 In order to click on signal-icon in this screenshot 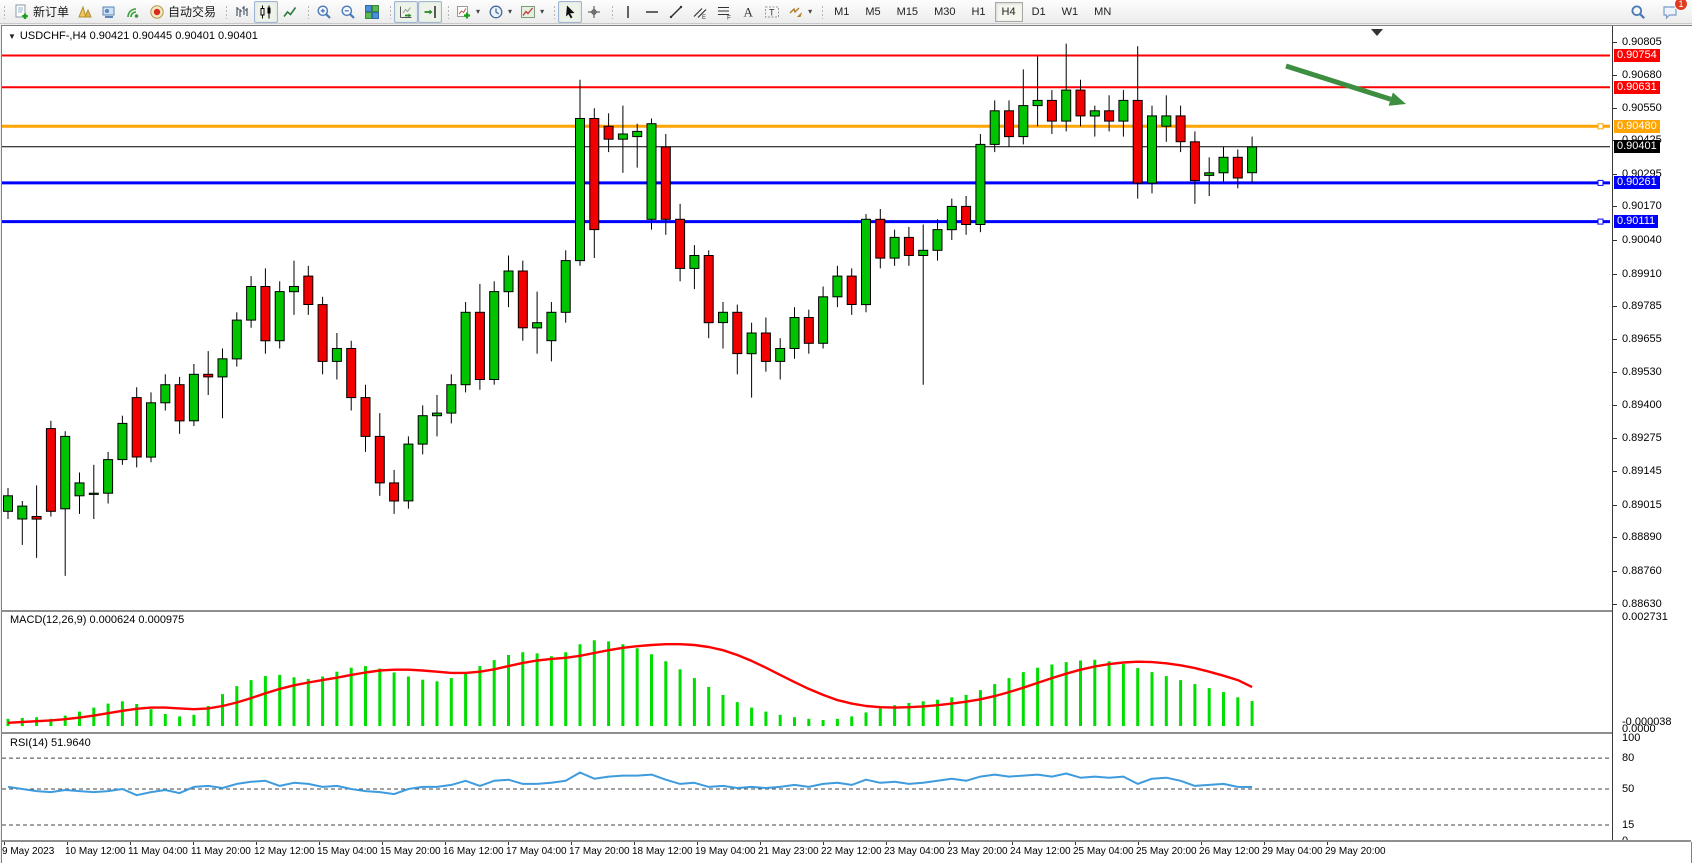, I will do `click(133, 12)`.